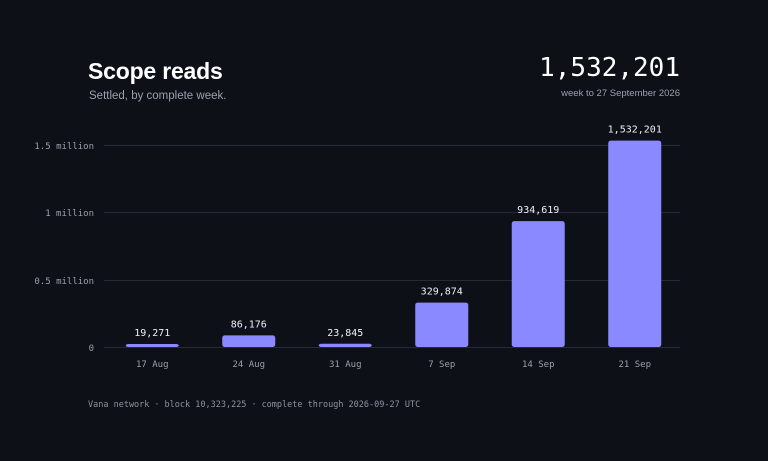 This screenshot has height=461, width=768. What do you see at coordinates (442, 292) in the screenshot?
I see `bar-value-label: 329,874` at bounding box center [442, 292].